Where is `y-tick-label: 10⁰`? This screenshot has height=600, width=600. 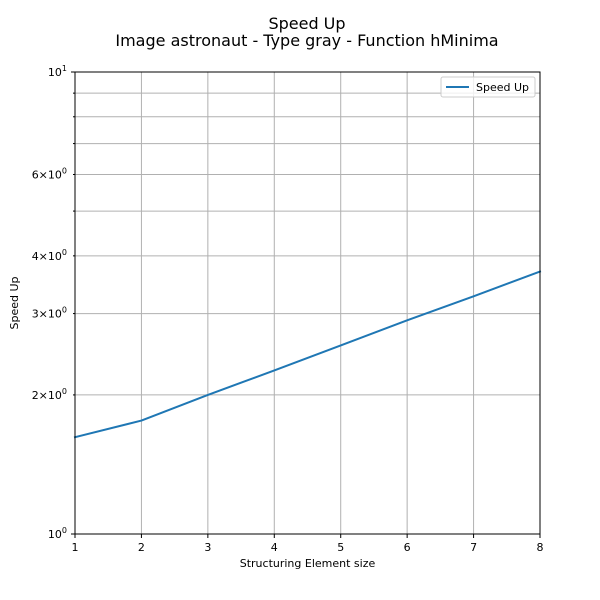 y-tick-label: 10⁰ is located at coordinates (57, 533).